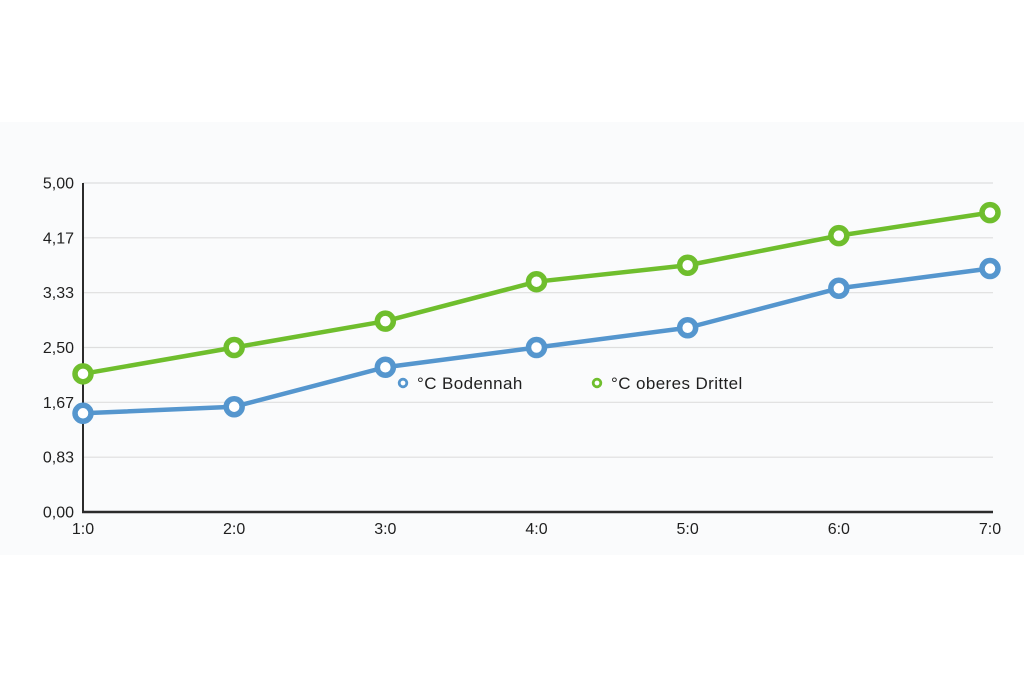 The image size is (1024, 683). I want to click on y-axis-tick-label: 4,17, so click(58, 238).